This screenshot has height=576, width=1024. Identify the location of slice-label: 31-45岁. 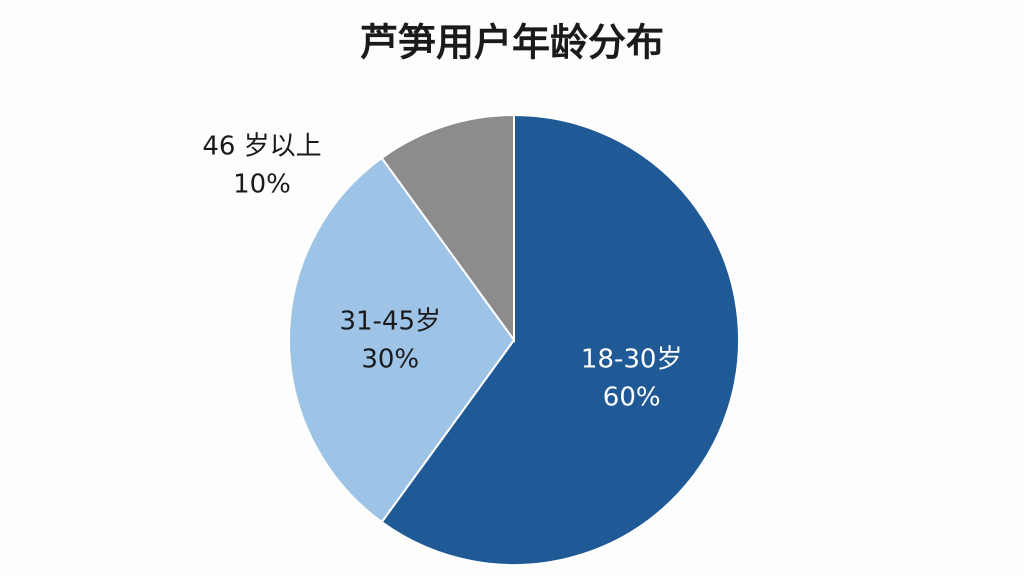
(390, 322).